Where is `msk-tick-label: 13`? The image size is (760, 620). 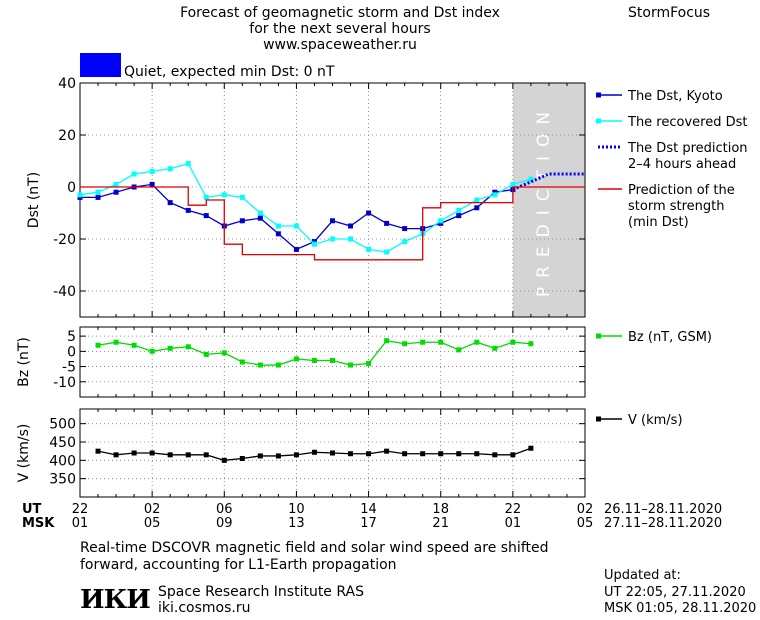
msk-tick-label: 13 is located at coordinates (296, 523).